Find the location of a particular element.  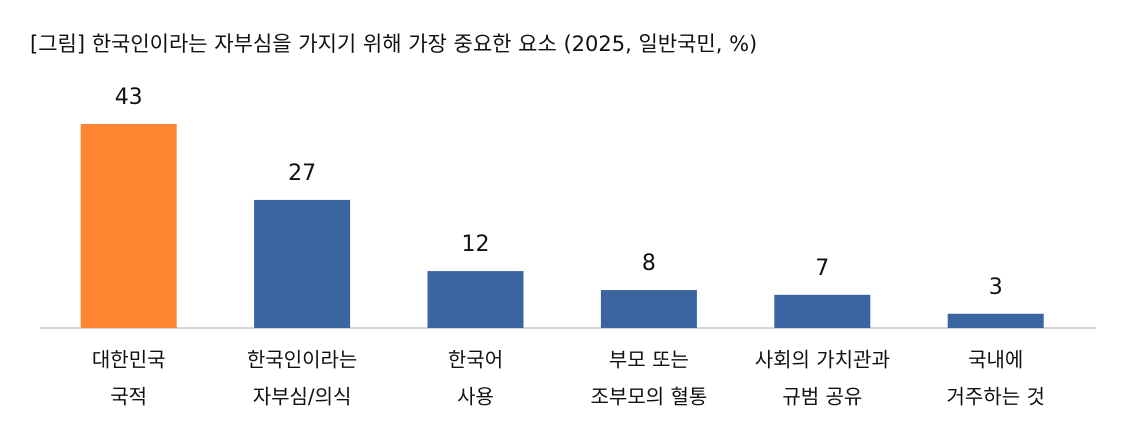

x-tick-label: 대한민국 is located at coordinates (129, 360).